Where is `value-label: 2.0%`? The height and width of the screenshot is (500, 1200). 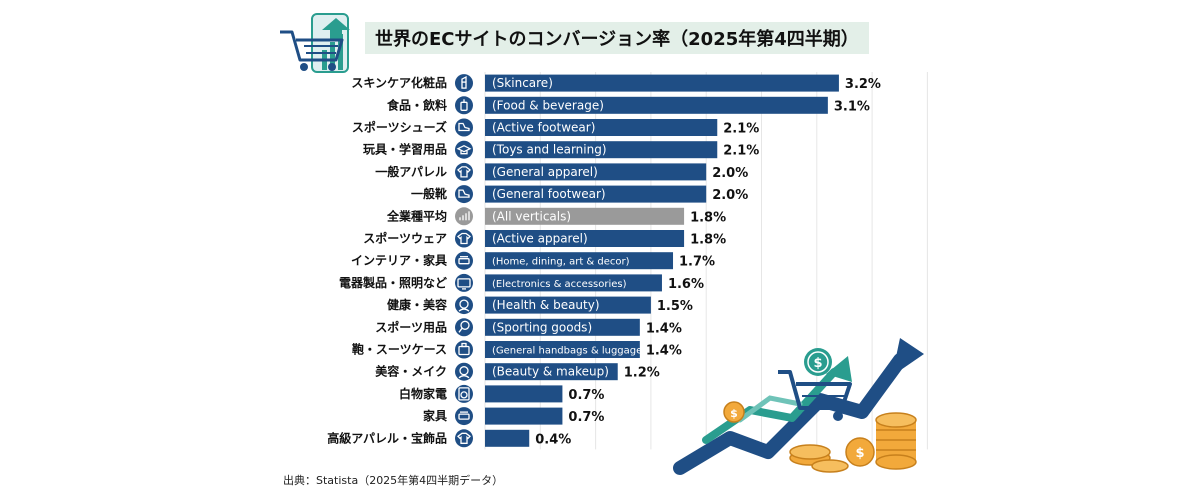 value-label: 2.0% is located at coordinates (730, 173).